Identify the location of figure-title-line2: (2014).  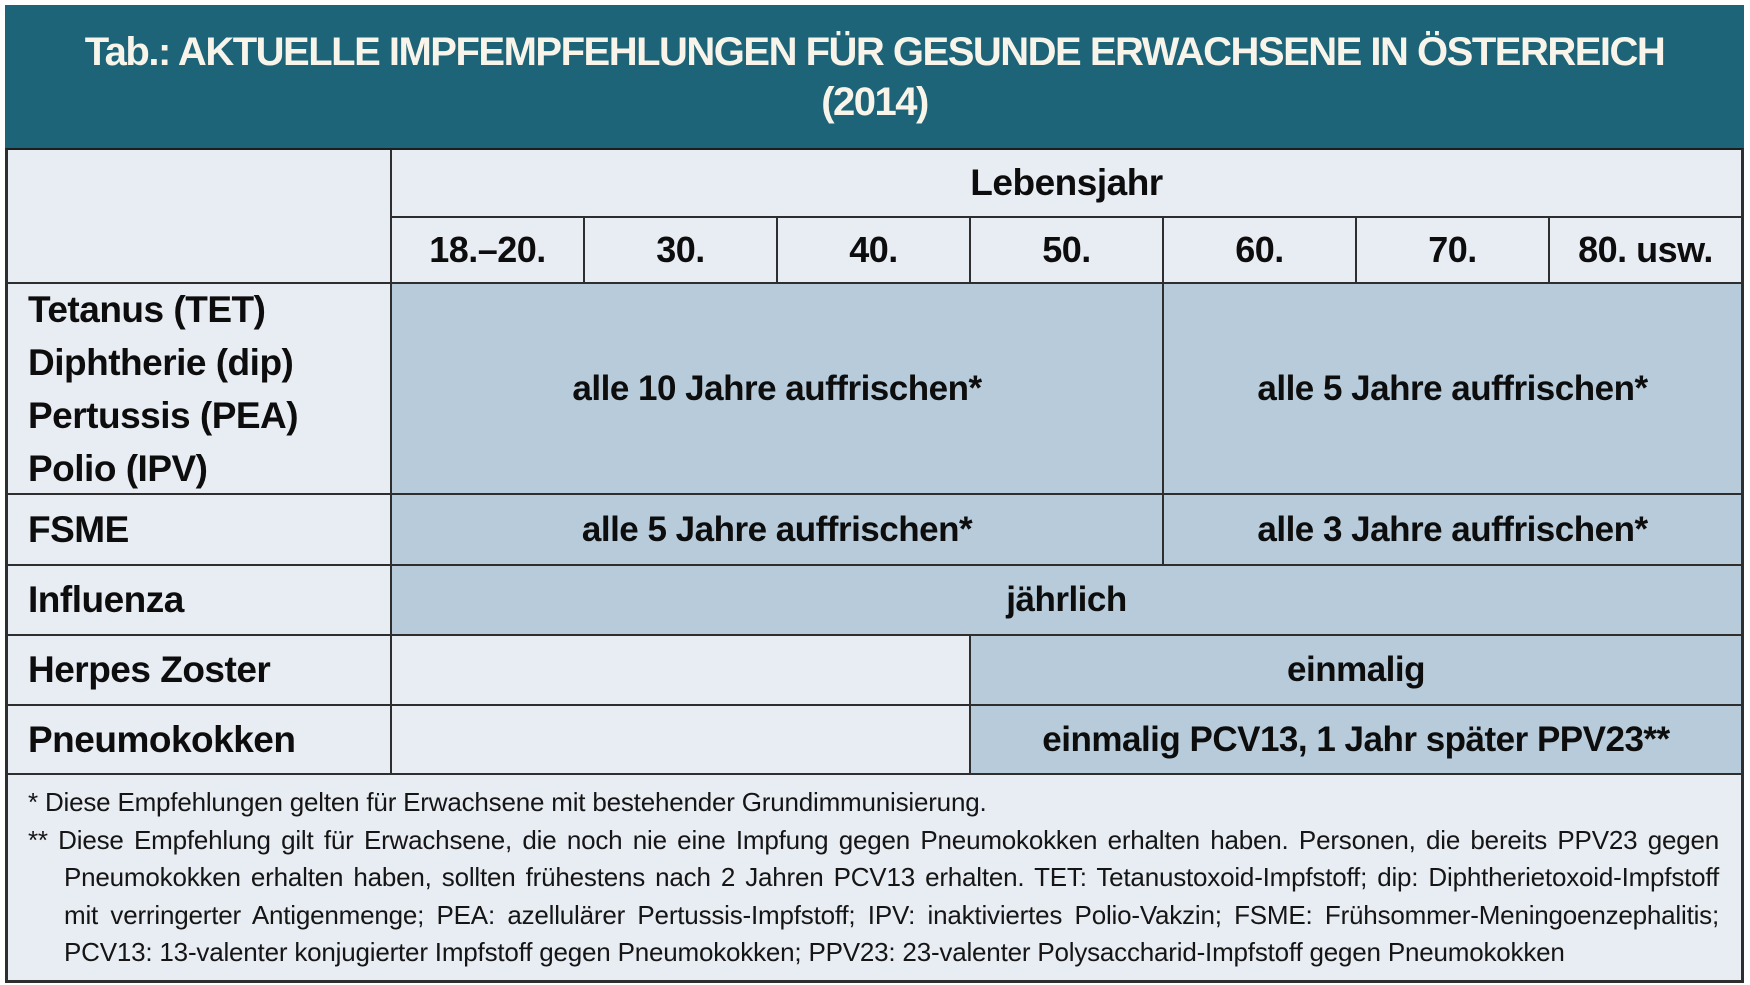
(875, 101).